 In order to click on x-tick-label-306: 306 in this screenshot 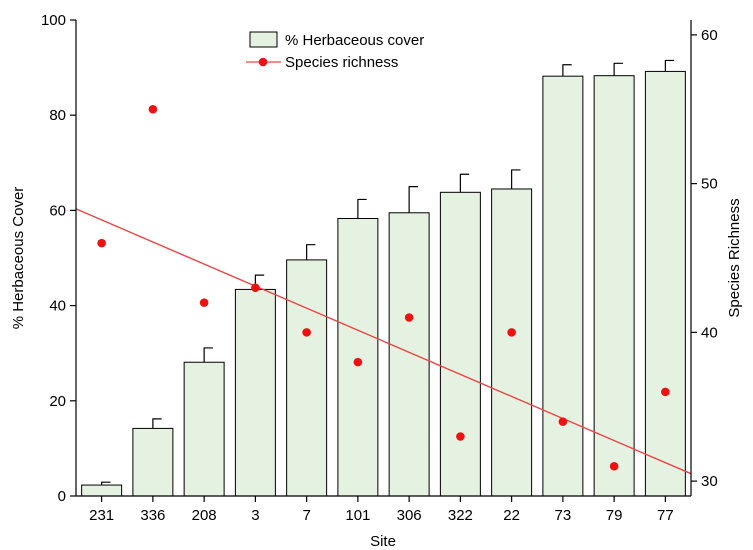, I will do `click(409, 515)`.